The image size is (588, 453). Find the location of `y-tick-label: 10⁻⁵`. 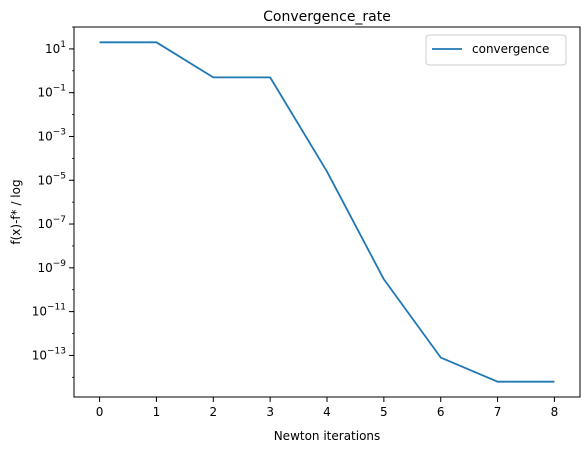

y-tick-label: 10⁻⁵ is located at coordinates (51, 179).